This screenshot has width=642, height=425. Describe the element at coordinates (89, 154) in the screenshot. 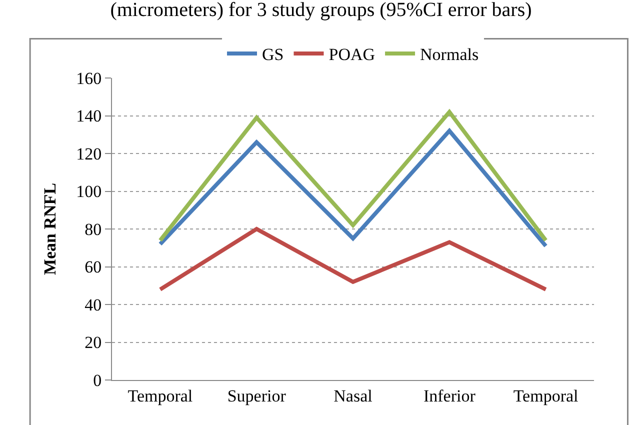

I see `y-tick-label: 120` at that location.